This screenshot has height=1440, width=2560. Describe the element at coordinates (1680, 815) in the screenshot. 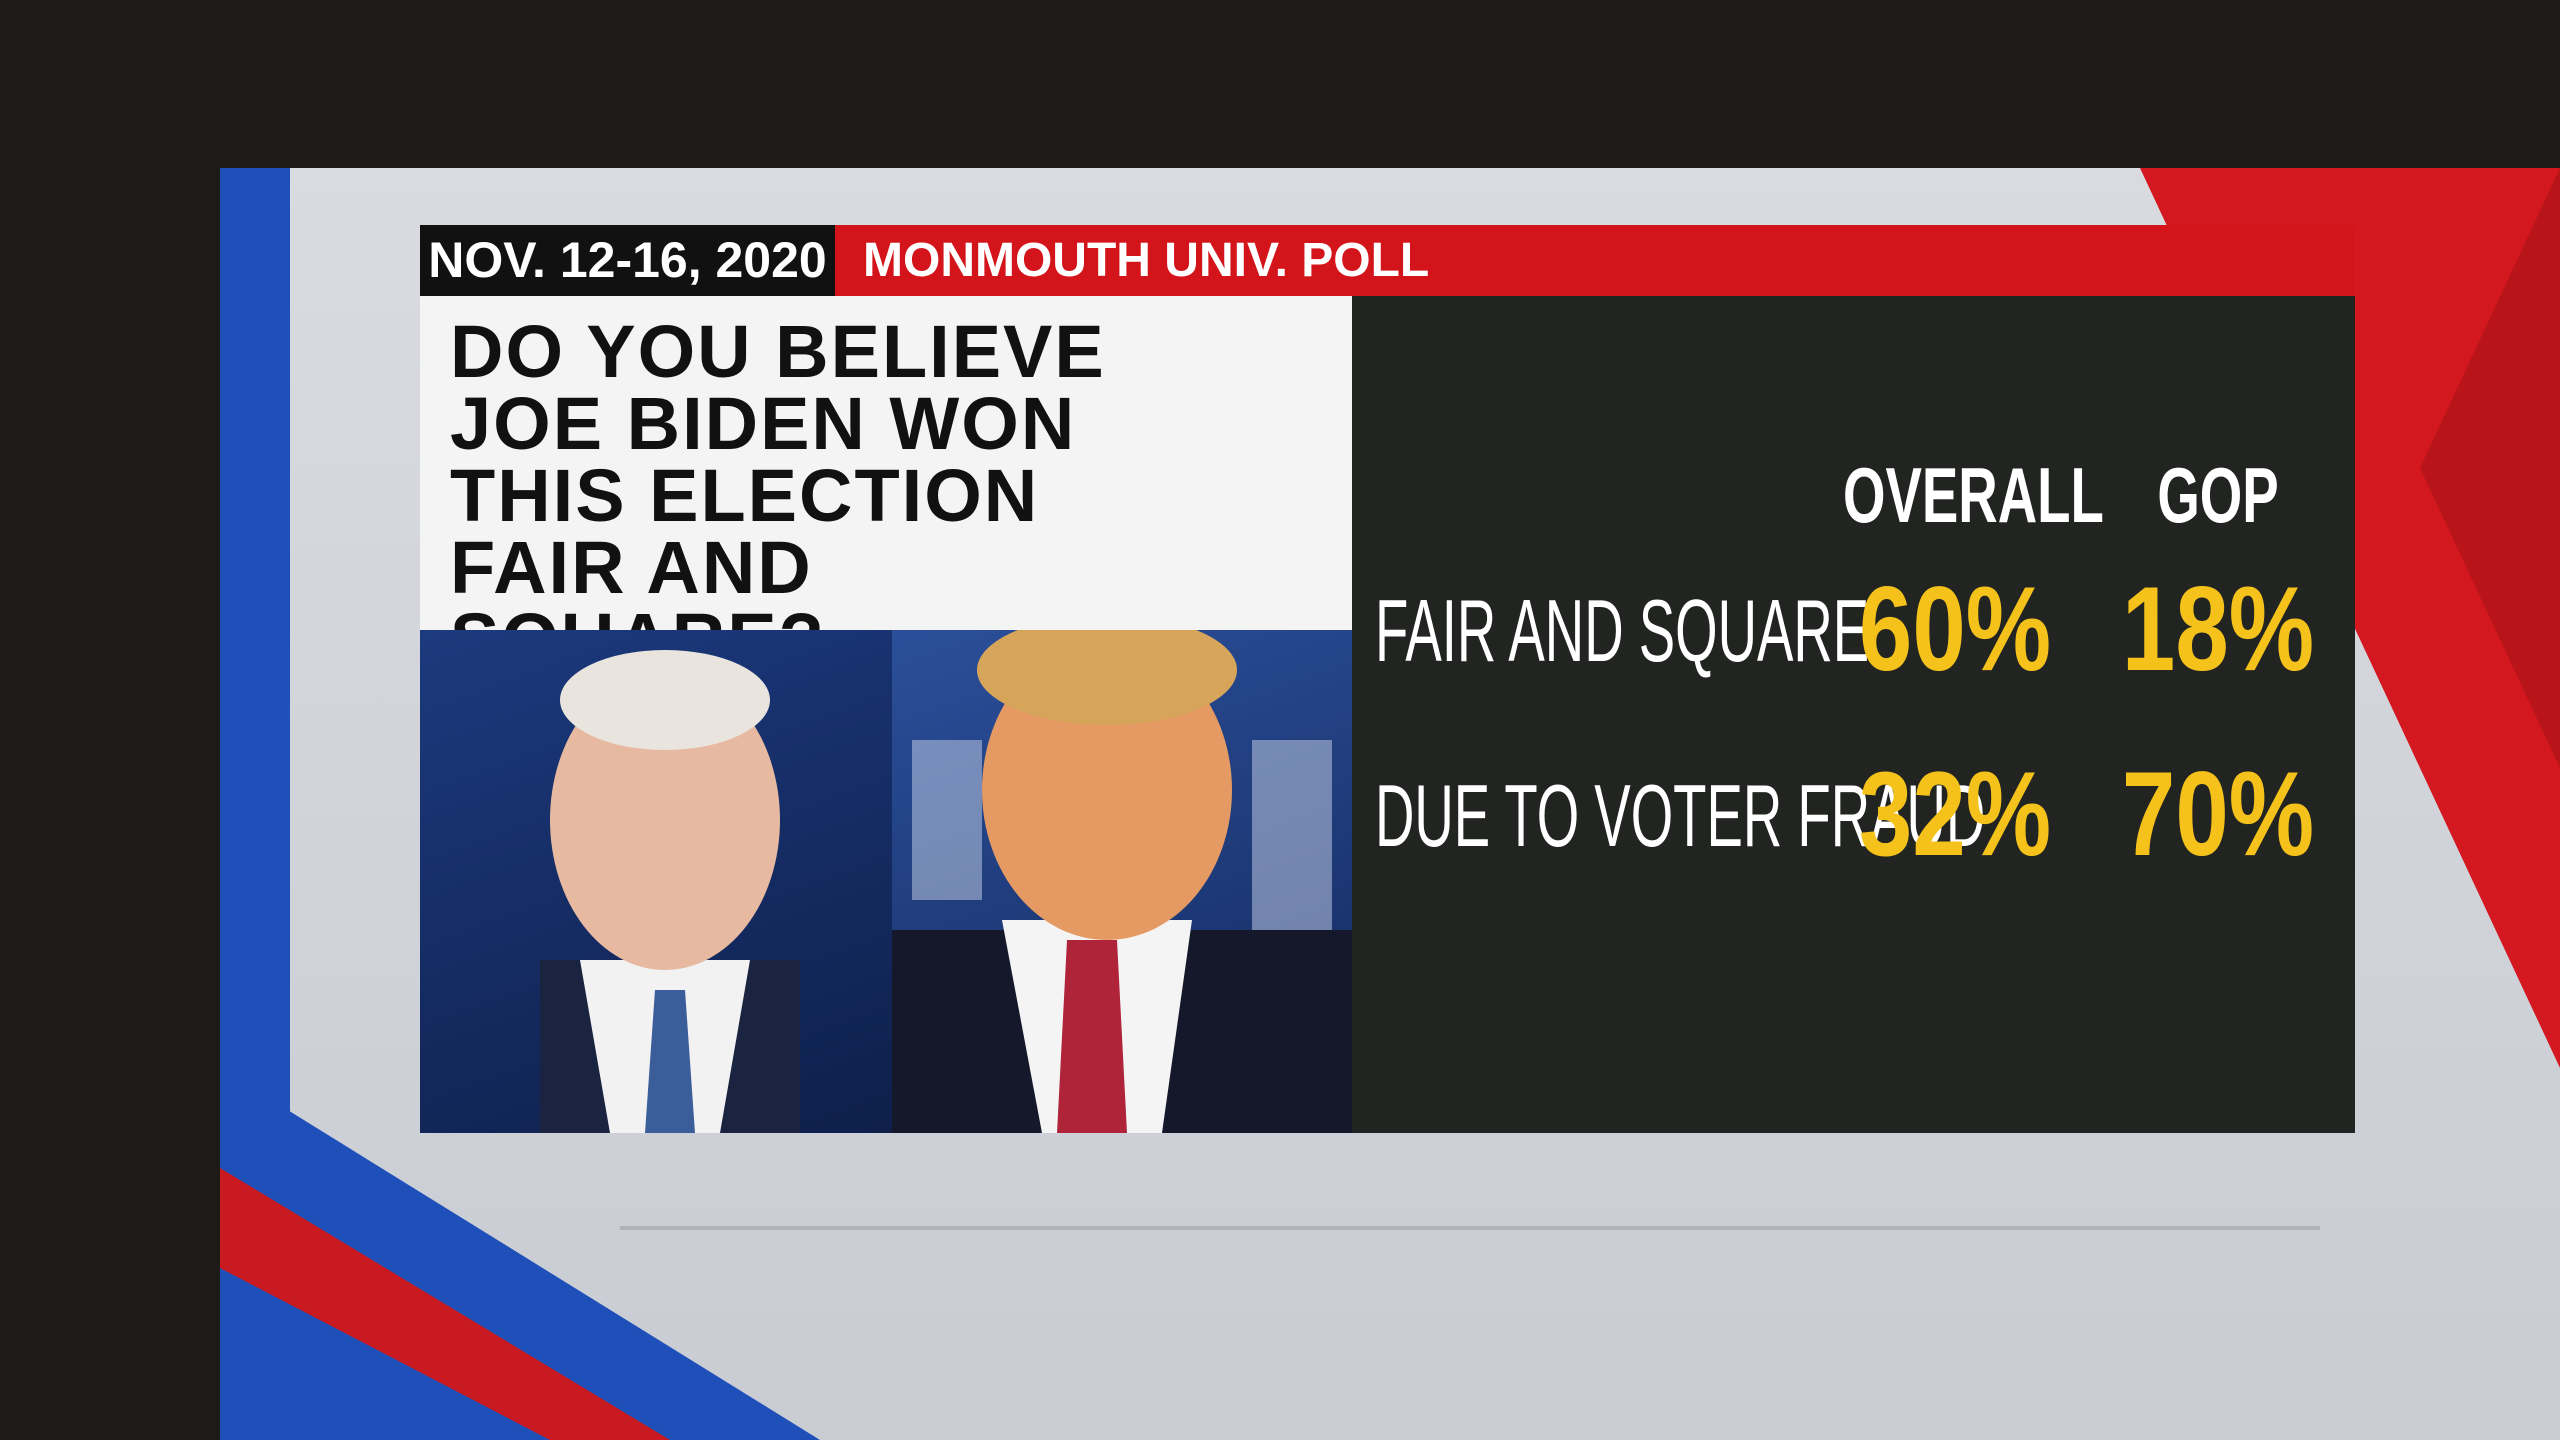

I see `row-label: DUE TO VOTER FRAUD` at that location.